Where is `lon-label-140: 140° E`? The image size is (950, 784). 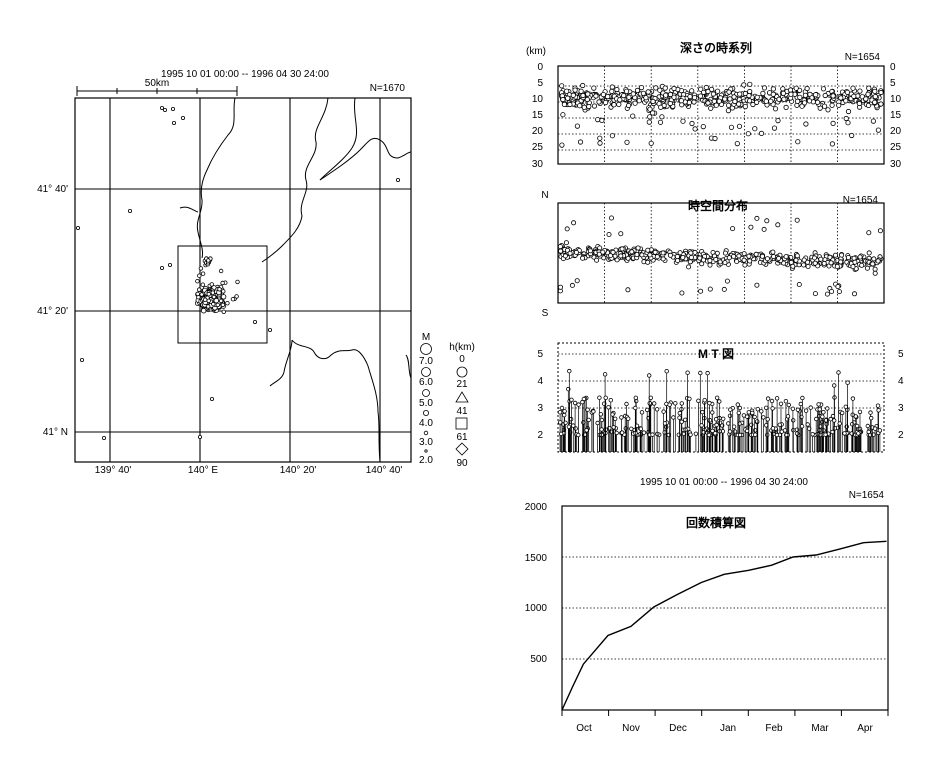 lon-label-140: 140° E is located at coordinates (203, 470).